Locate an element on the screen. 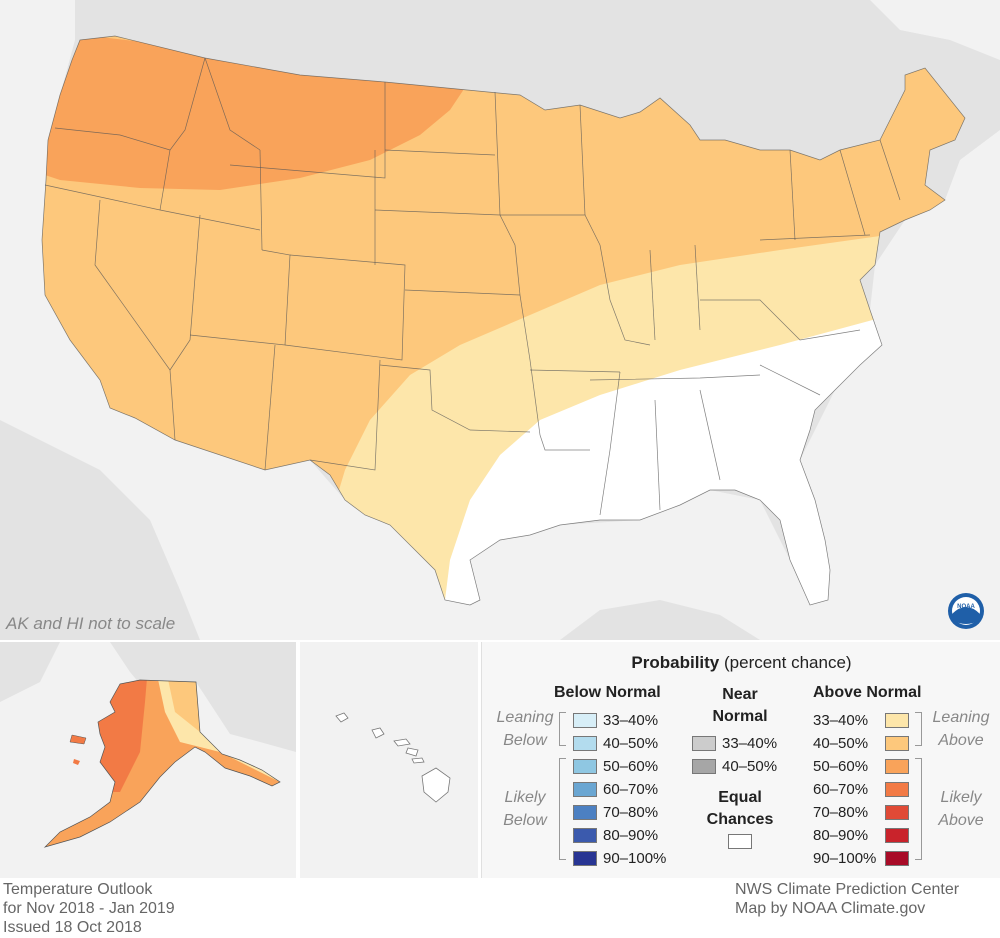  likely-below-bracket is located at coordinates (562, 809).